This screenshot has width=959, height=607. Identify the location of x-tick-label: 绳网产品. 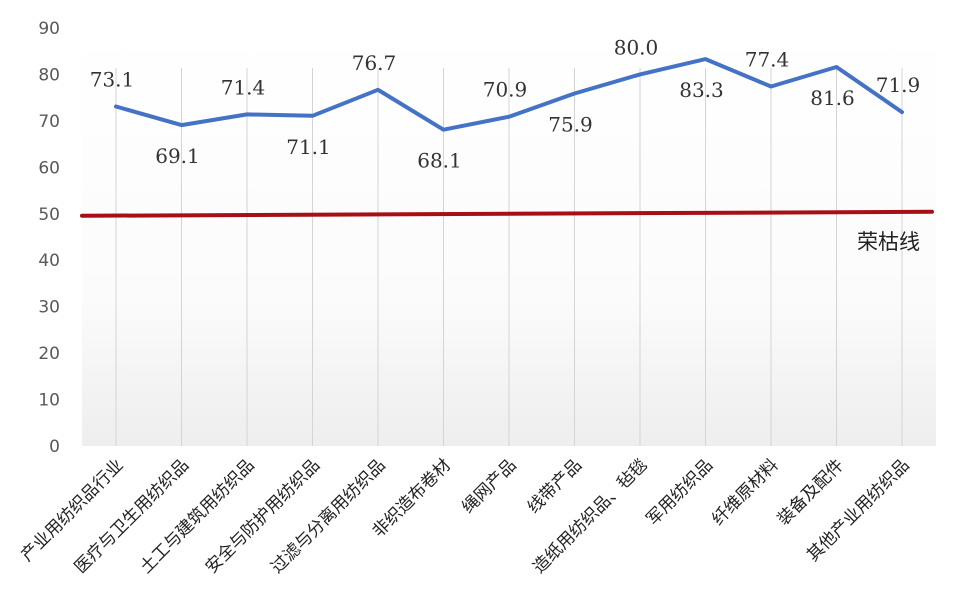
(489, 486).